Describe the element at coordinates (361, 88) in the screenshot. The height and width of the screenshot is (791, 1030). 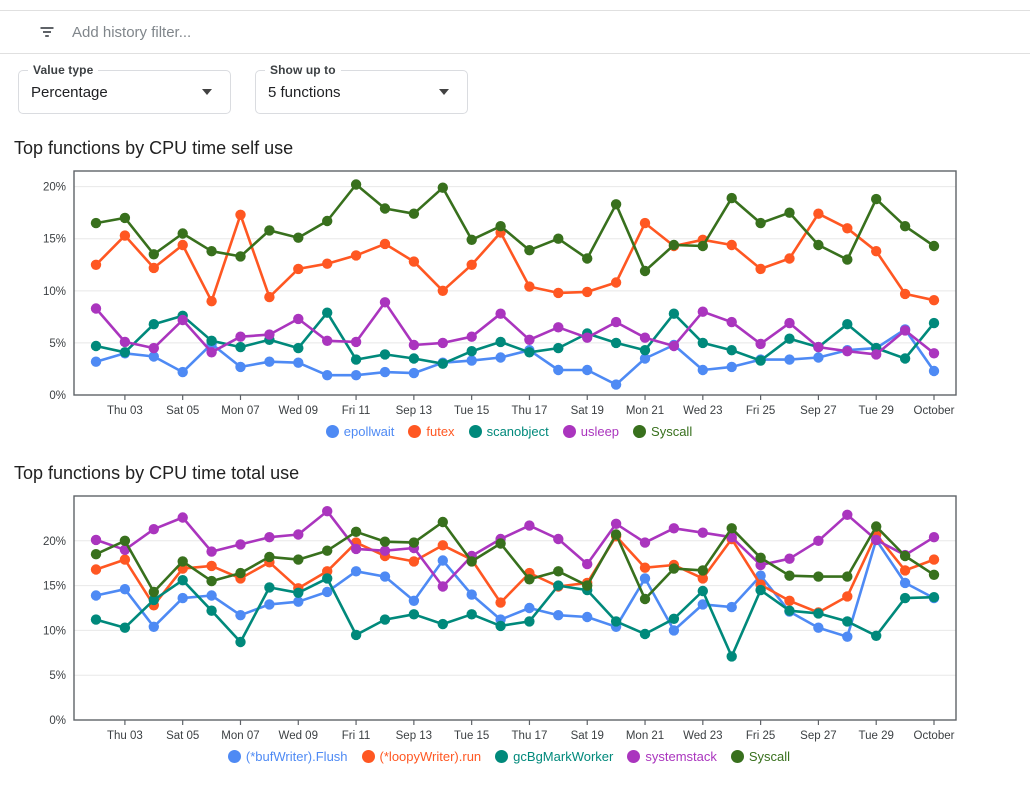
I see `show-up-to-select: Show up to 5 functions` at that location.